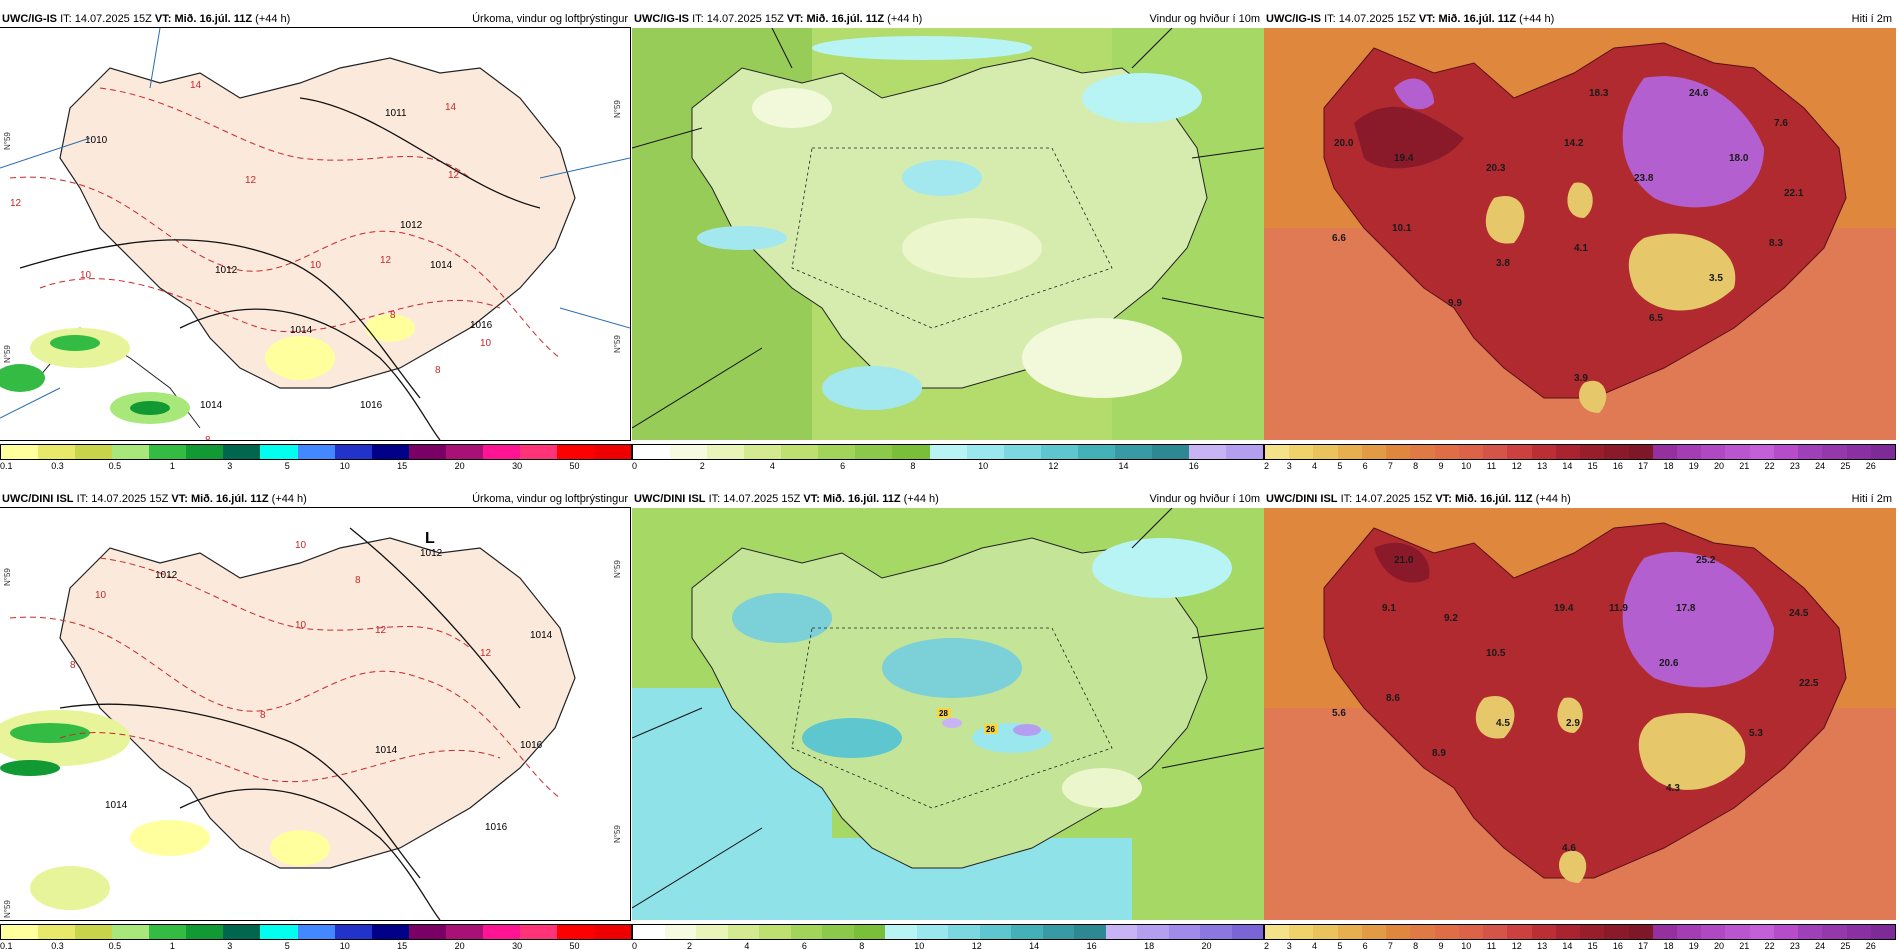 The width and height of the screenshot is (1900, 950). What do you see at coordinates (1267, 465) in the screenshot?
I see `colorbar-tick-label: 2` at bounding box center [1267, 465].